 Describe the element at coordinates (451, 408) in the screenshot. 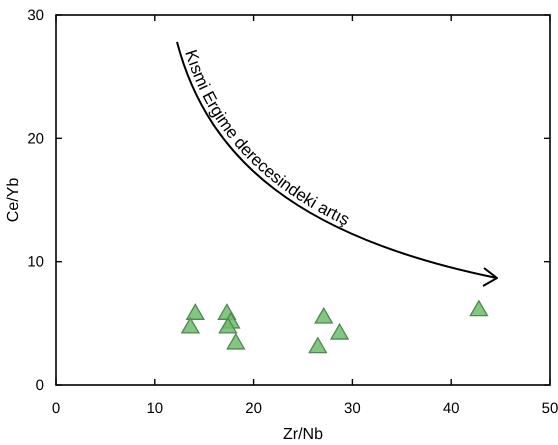

I see `x-tick-label: 40` at that location.